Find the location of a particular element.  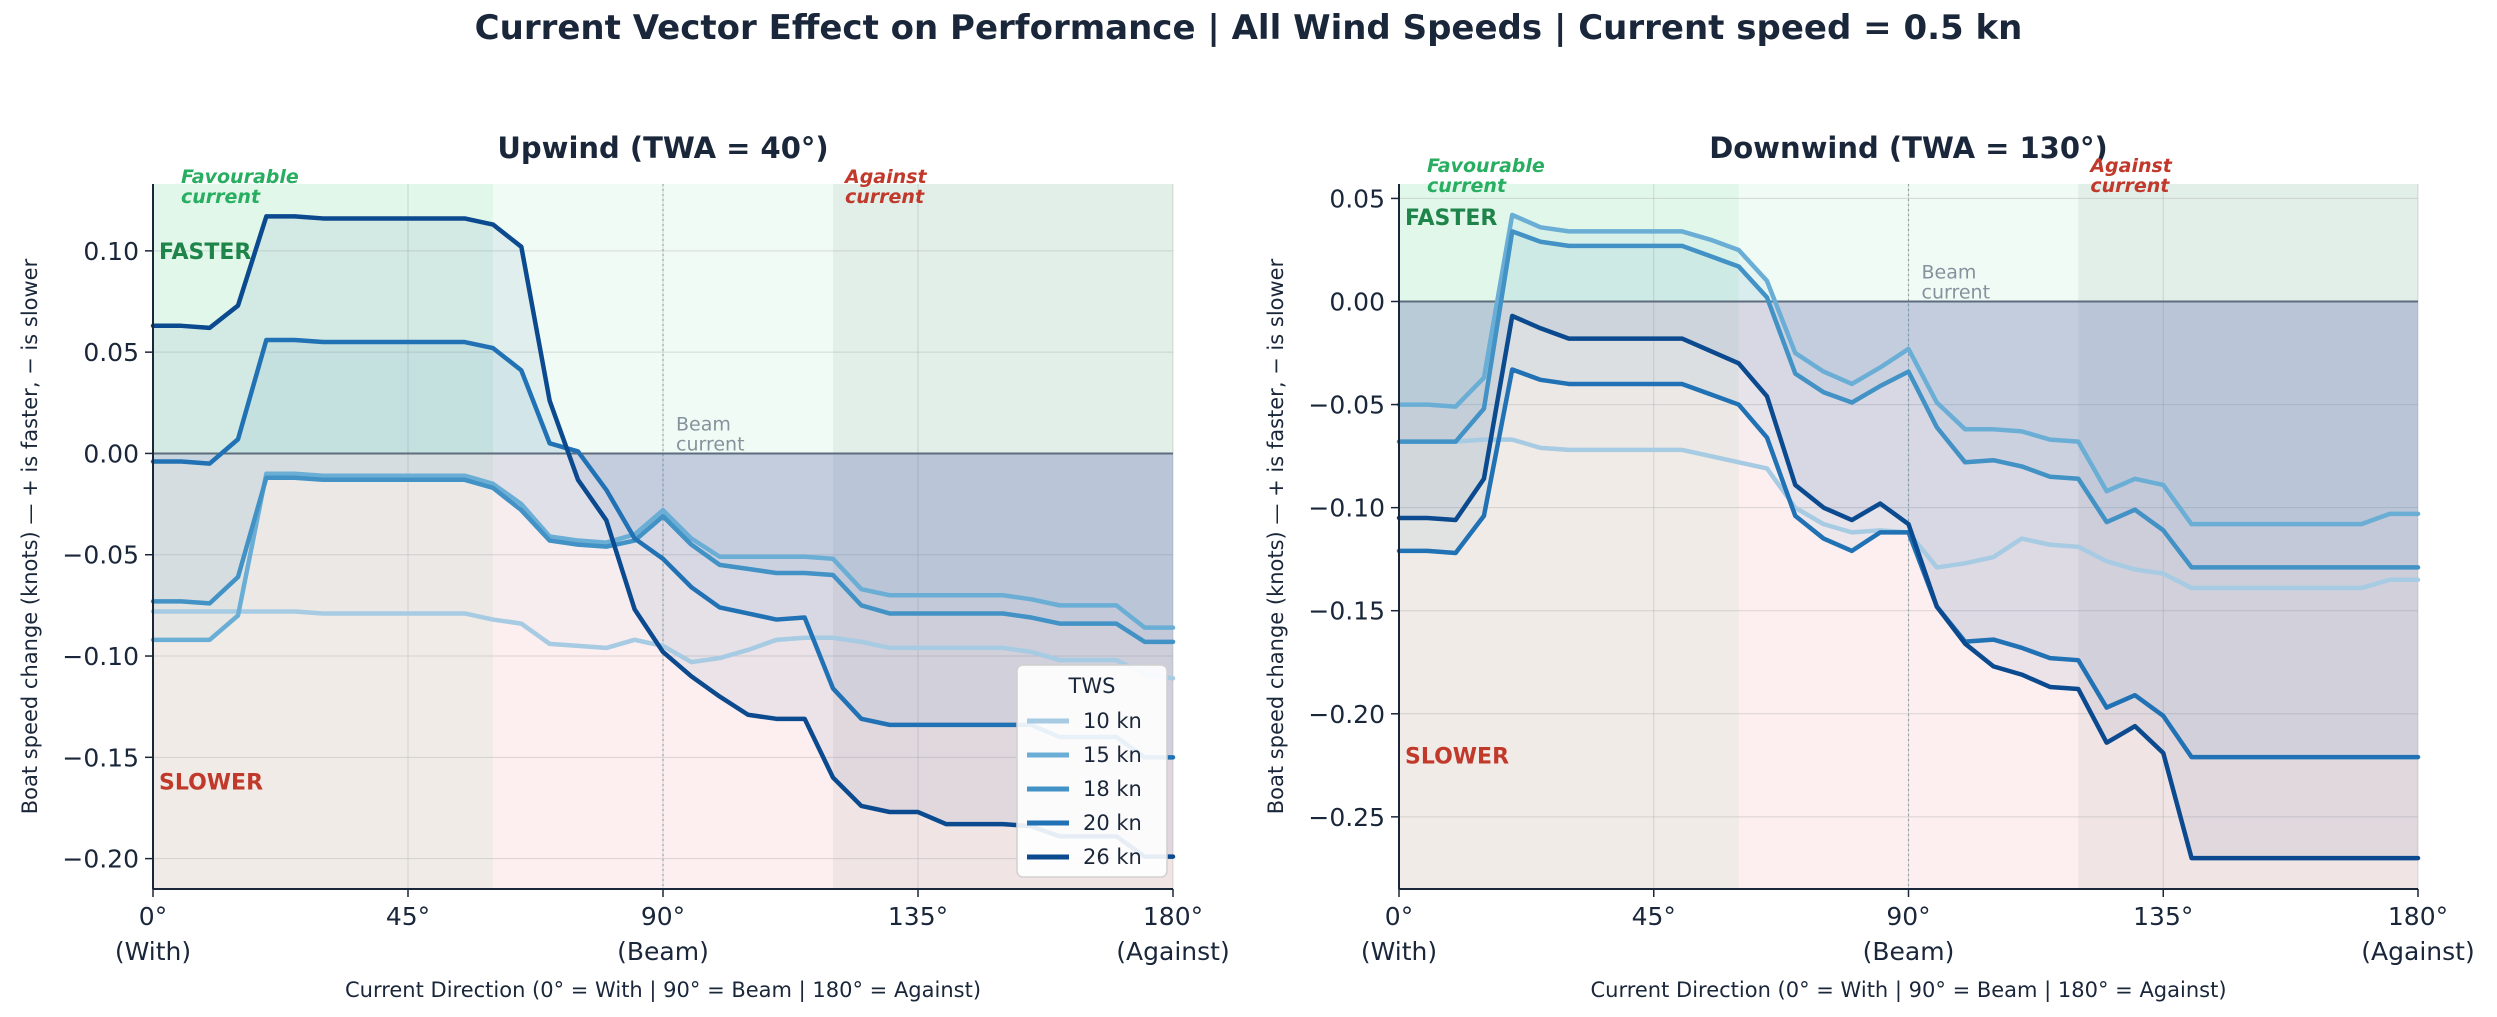

y-tick-label: −0.25 is located at coordinates (1346, 817).